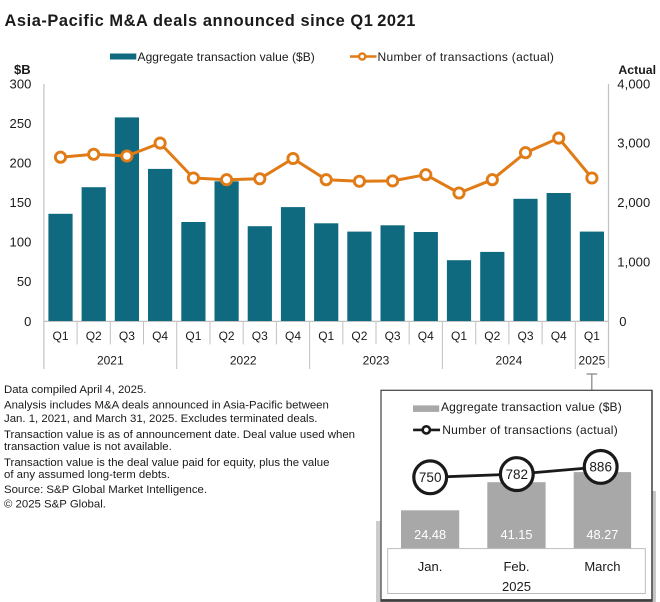  What do you see at coordinates (600, 467) in the screenshot?
I see `svg-text: 886` at bounding box center [600, 467].